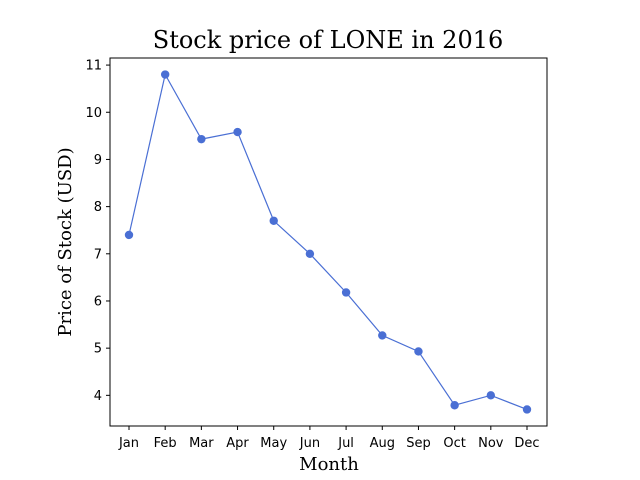  I want to click on y-tick-label: 10, so click(93, 113).